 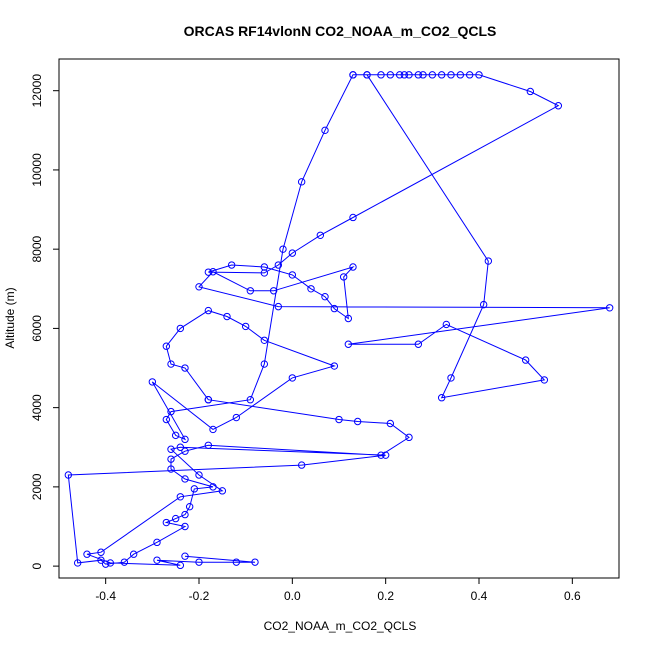 What do you see at coordinates (340, 31) in the screenshot?
I see `chart-title: ORCAS RF14vlonN CO2_NOAA_m_CO2_QCLS` at bounding box center [340, 31].